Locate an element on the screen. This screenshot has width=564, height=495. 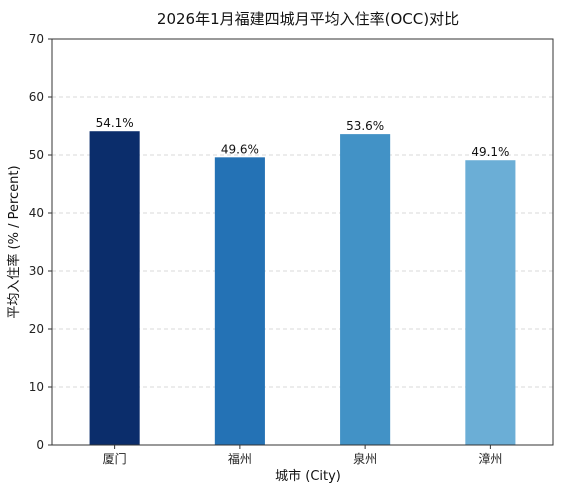
x-tick-label: 厦门 is located at coordinates (115, 458).